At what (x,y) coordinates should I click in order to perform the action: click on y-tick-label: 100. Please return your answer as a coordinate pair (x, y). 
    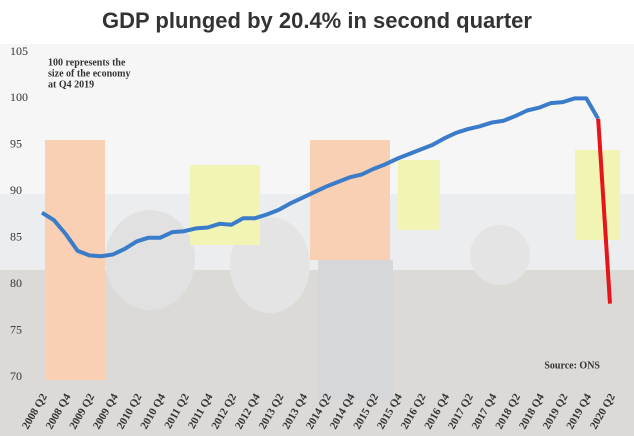
    Looking at the image, I should click on (19, 97).